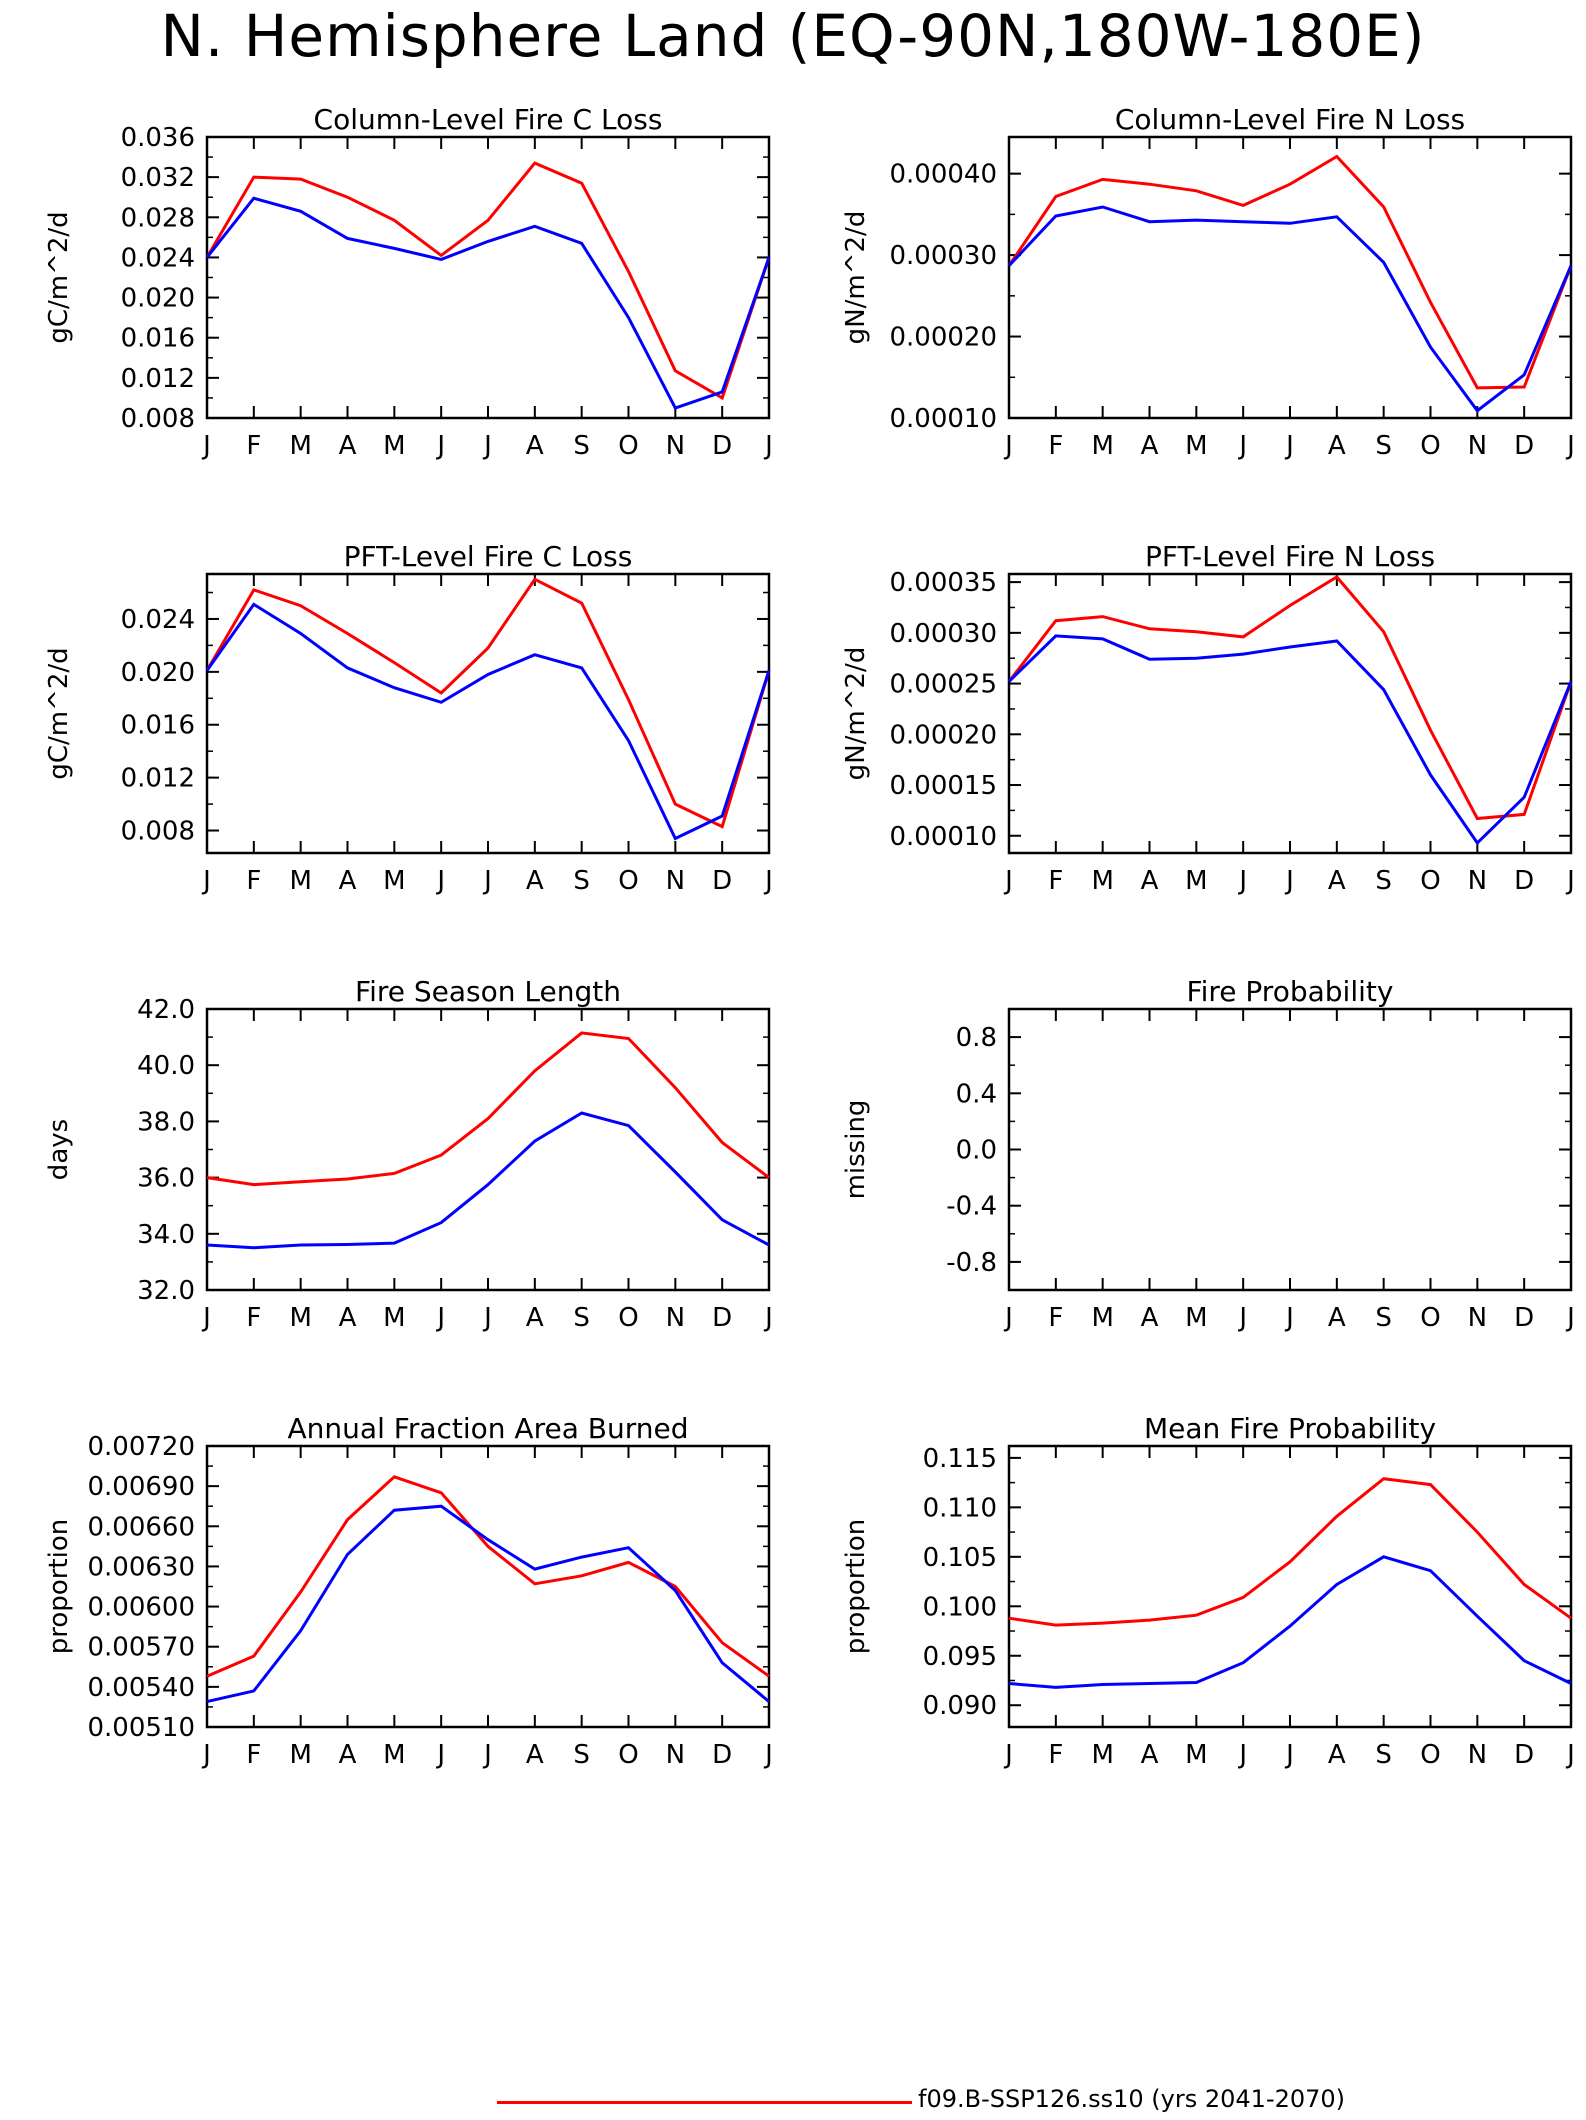 The width and height of the screenshot is (1586, 2120). Describe the element at coordinates (158, 218) in the screenshot. I see `y-tick-label: 0.028` at that location.